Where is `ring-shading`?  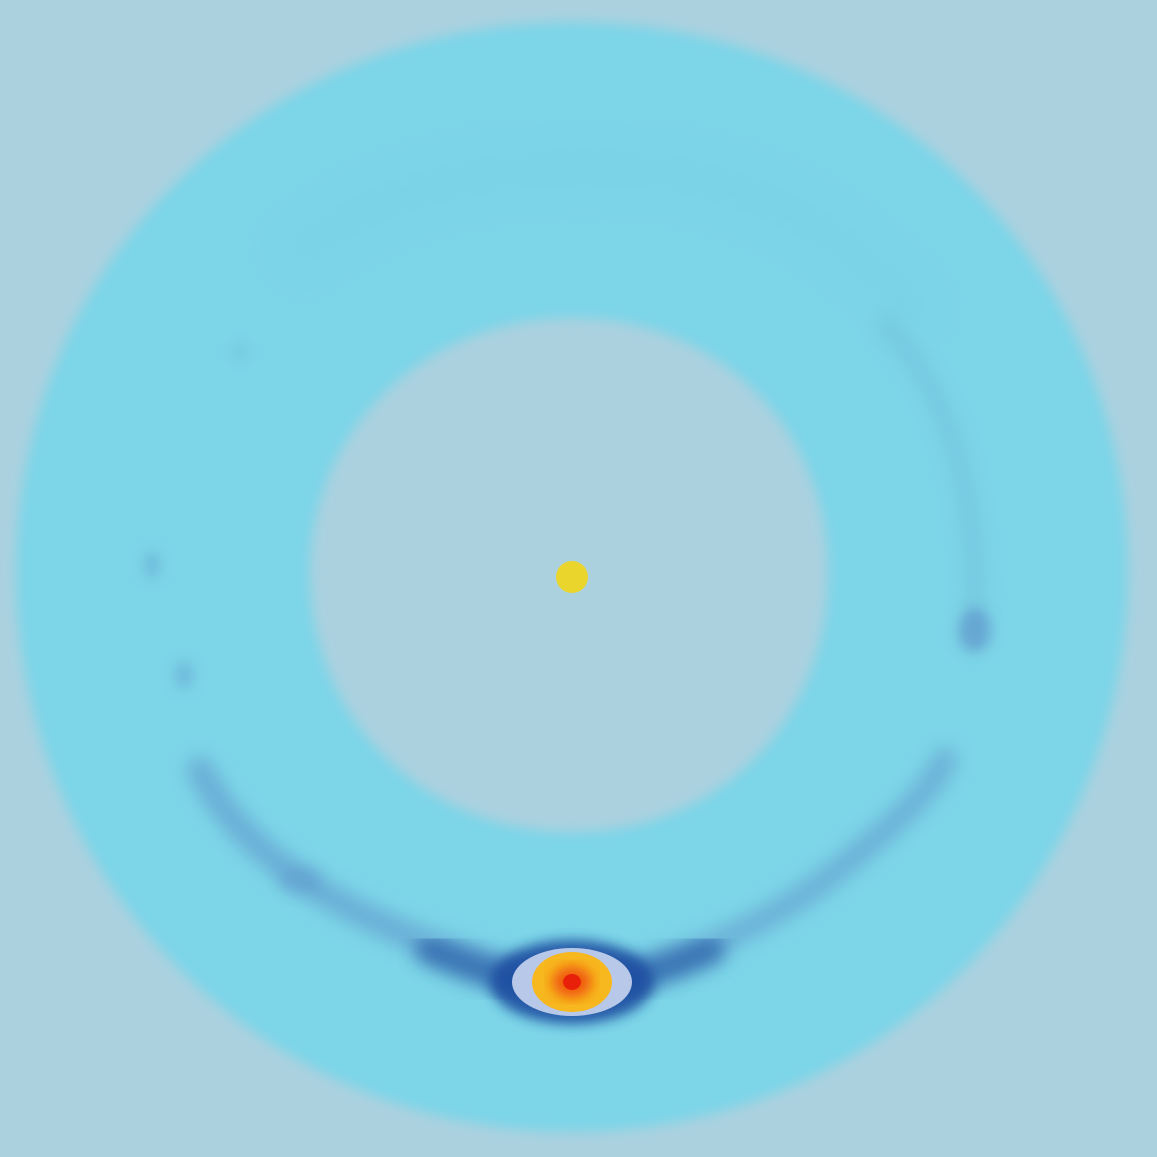
ring-shading is located at coordinates (606, 240).